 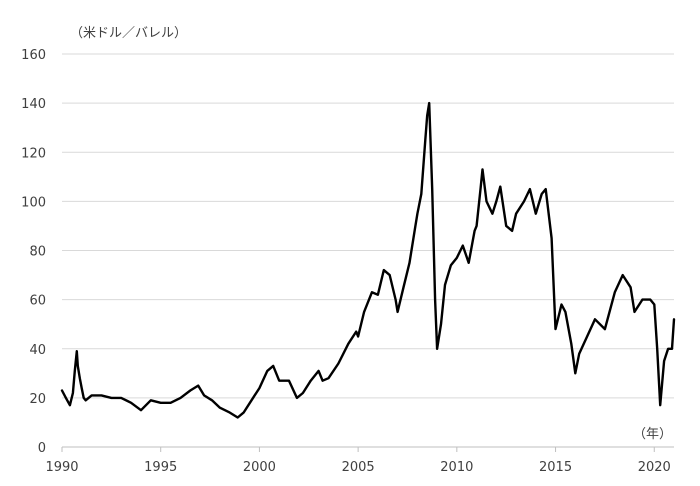 What do you see at coordinates (42, 448) in the screenshot?
I see `y-tick-label: 0` at bounding box center [42, 448].